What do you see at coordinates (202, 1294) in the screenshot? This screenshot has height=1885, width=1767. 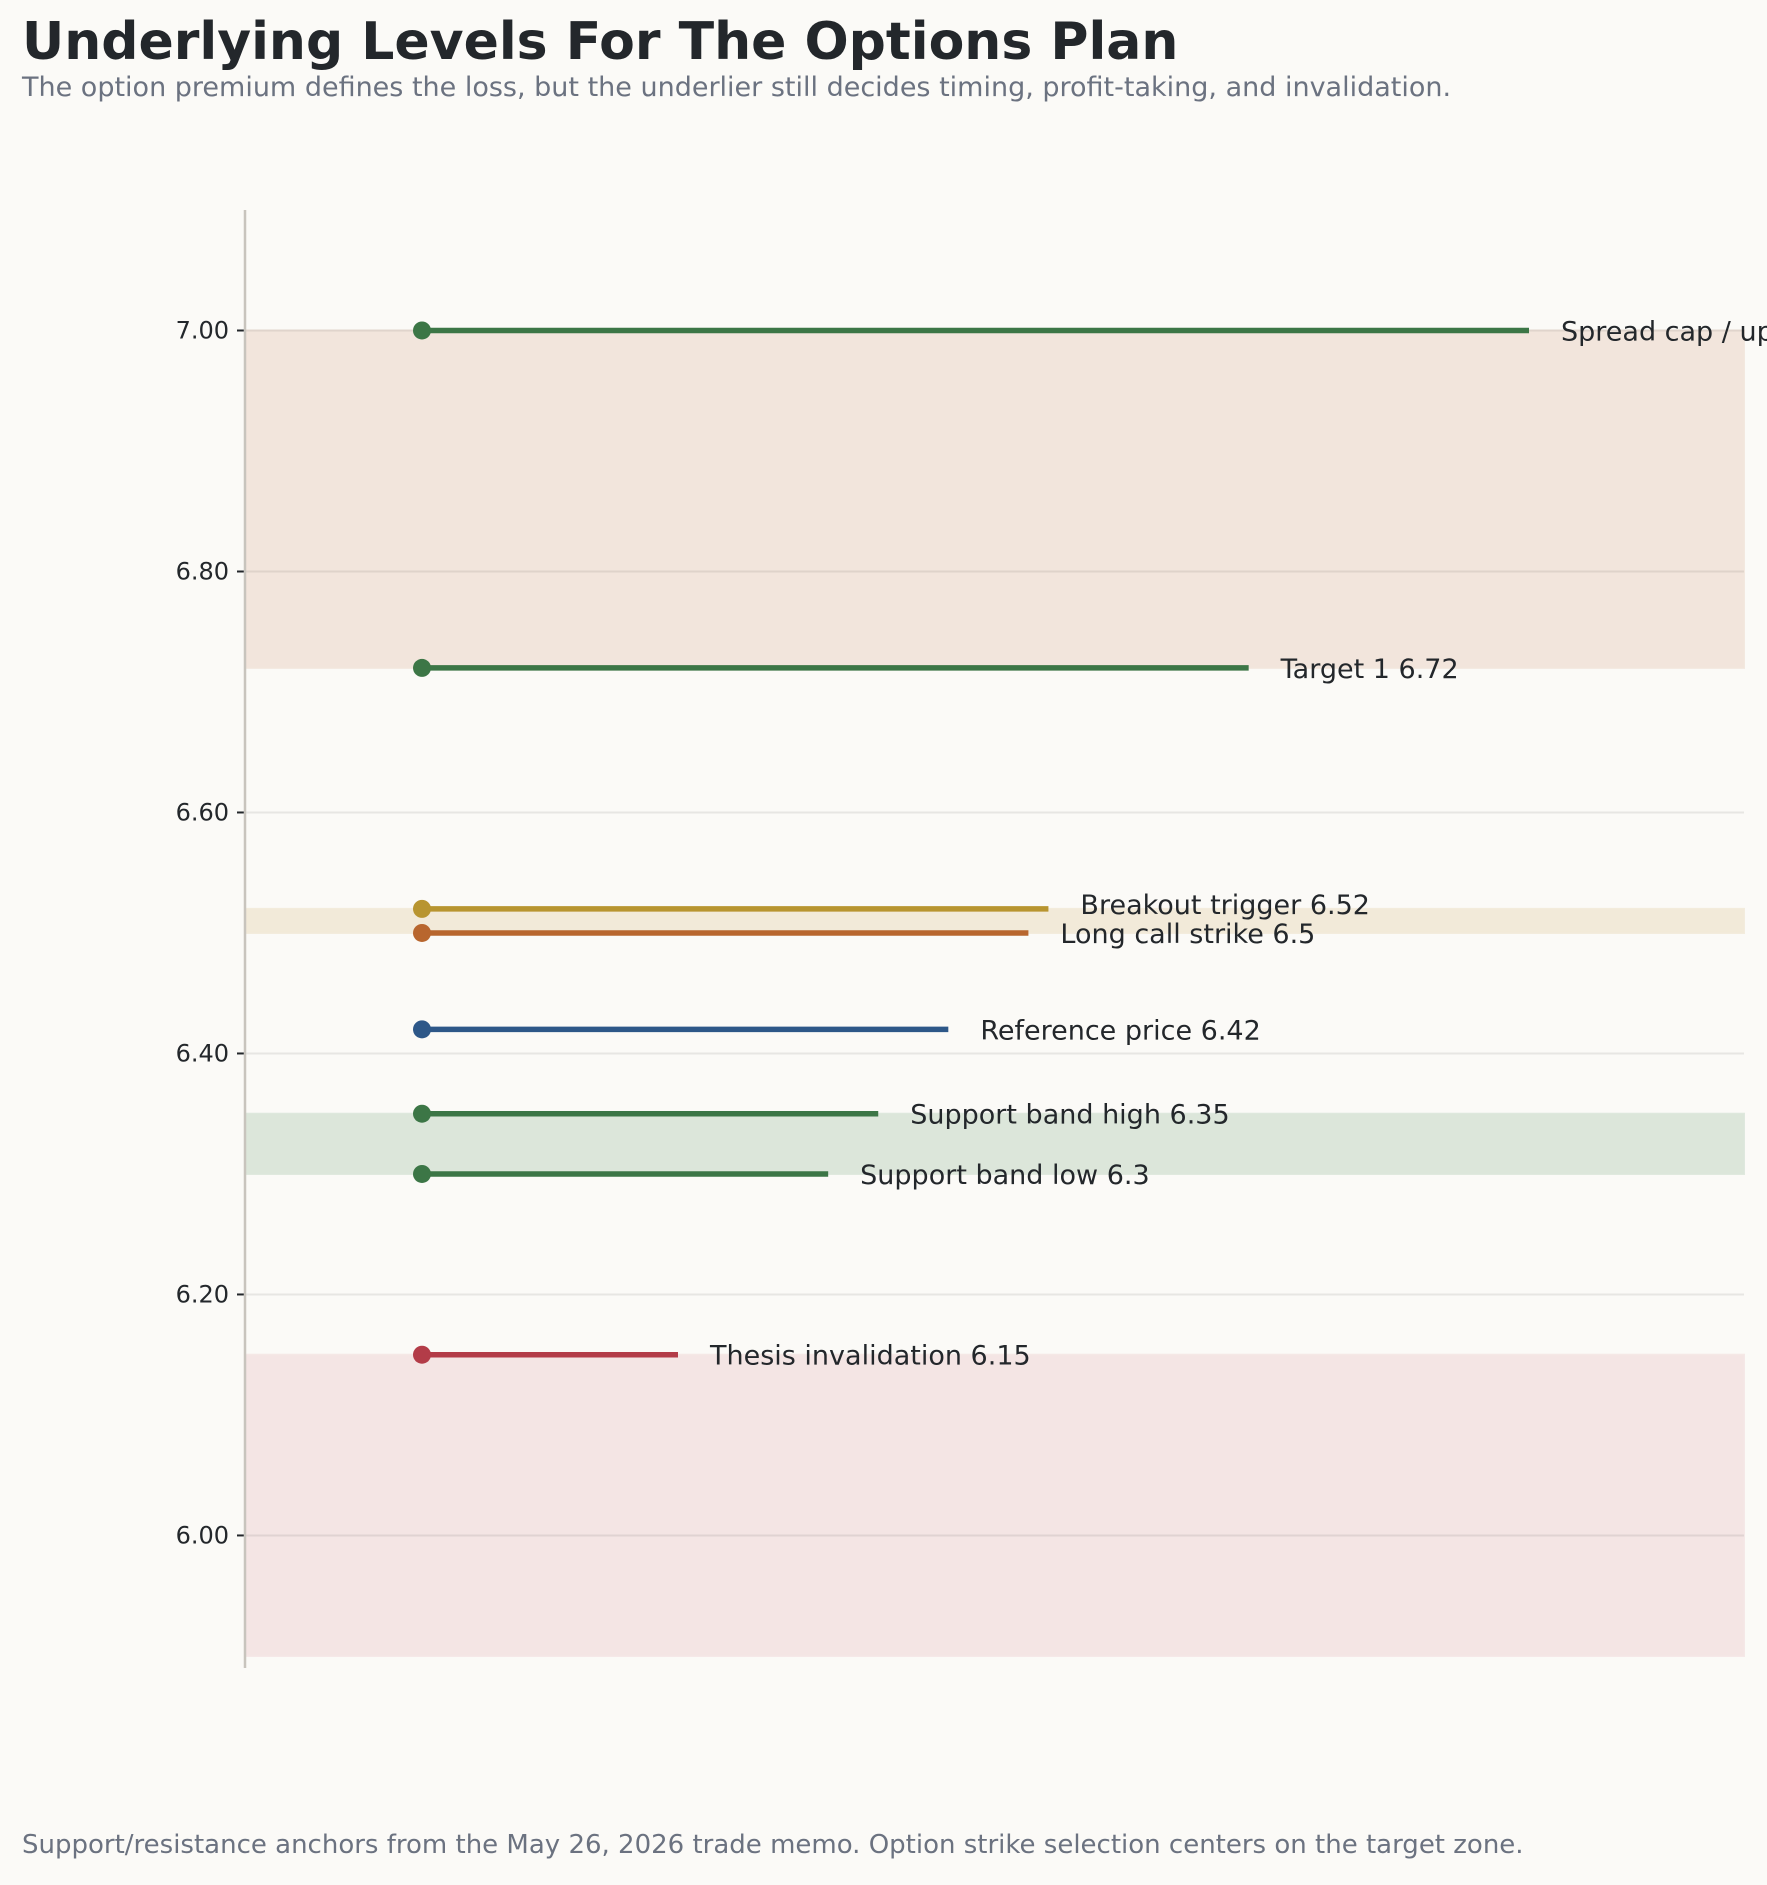 I see `y-tick-label: 6.20` at bounding box center [202, 1294].